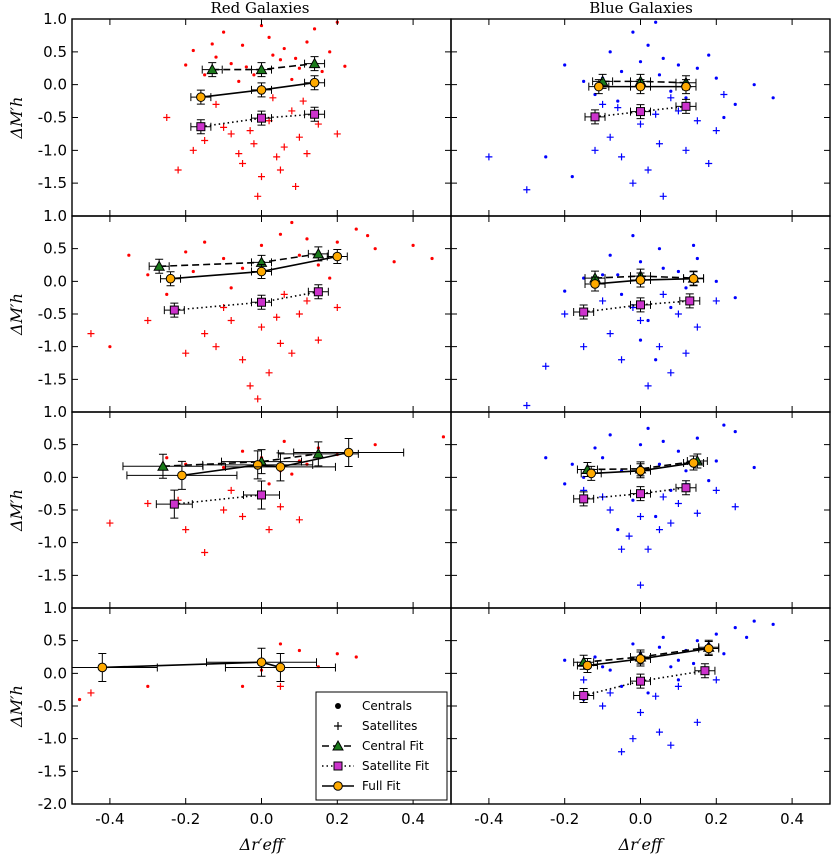 This screenshot has height=861, width=831. What do you see at coordinates (318, 453) in the screenshot?
I see `central-fit-marker` at bounding box center [318, 453].